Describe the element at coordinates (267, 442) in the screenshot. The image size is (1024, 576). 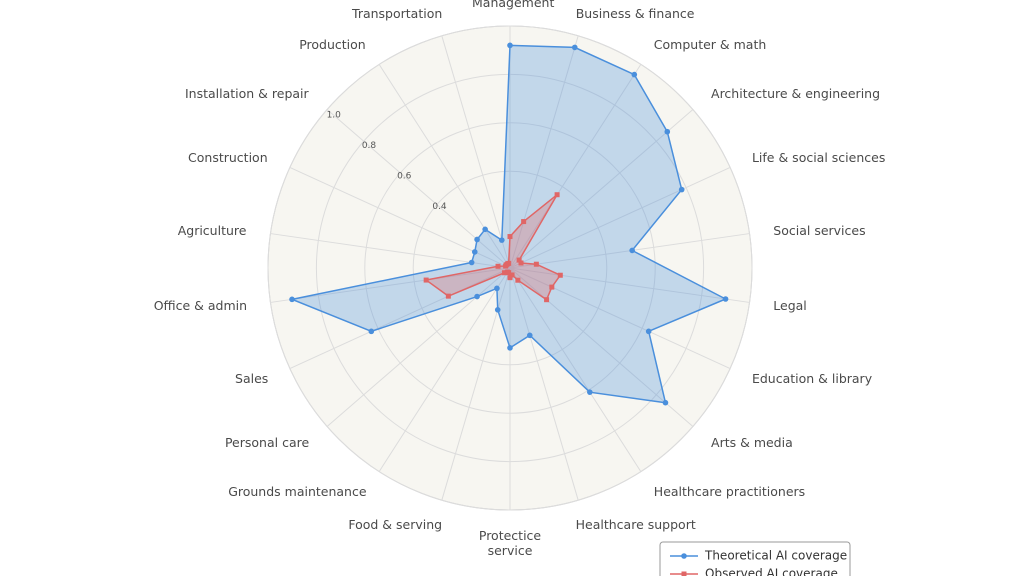
I see `category-label: Personal care` at that location.